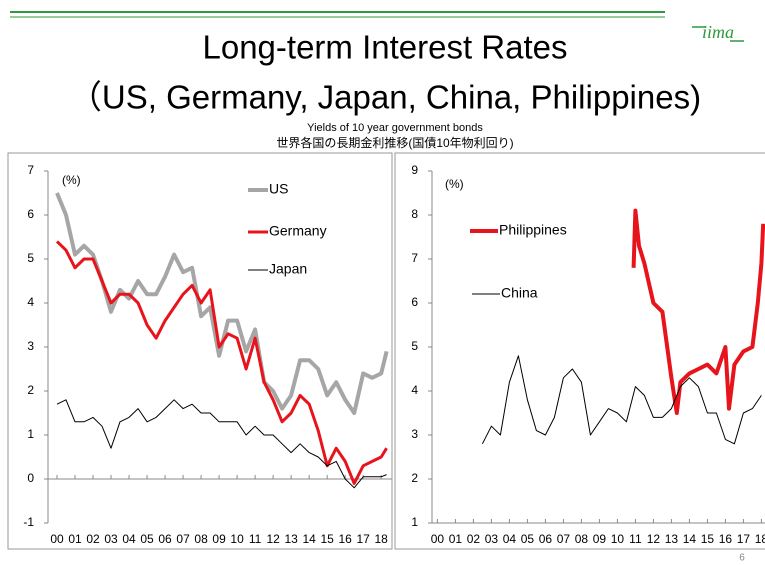 This screenshot has height=565, width=765. What do you see at coordinates (385, 97) in the screenshot?
I see `title: （US, Germany, Japan, China, Philippines)` at bounding box center [385, 97].